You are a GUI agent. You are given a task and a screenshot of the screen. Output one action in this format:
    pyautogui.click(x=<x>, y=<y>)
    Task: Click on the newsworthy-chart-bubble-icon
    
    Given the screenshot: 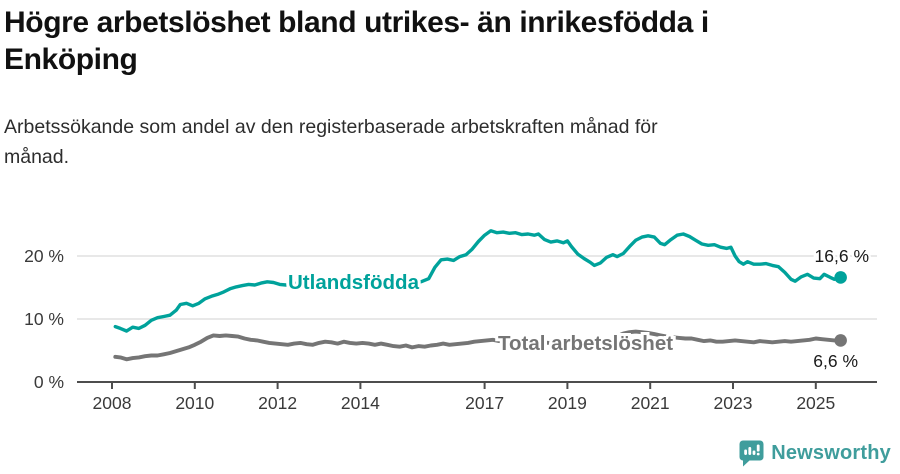 What is the action you would take?
    pyautogui.click(x=751, y=453)
    